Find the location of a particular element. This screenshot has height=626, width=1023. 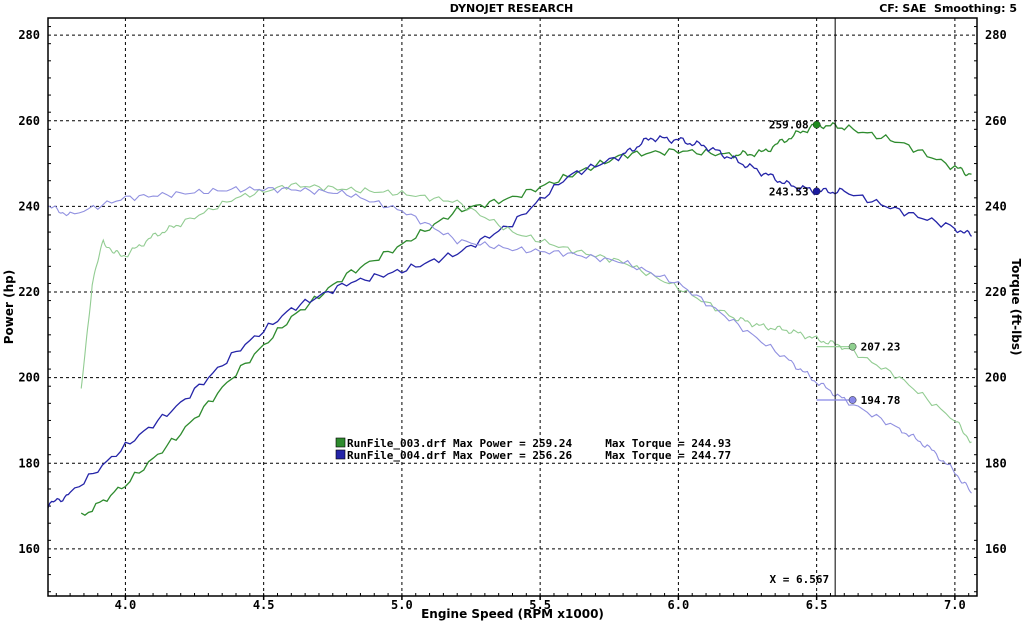

y-tick-label-left: 240 is located at coordinates (29, 206).